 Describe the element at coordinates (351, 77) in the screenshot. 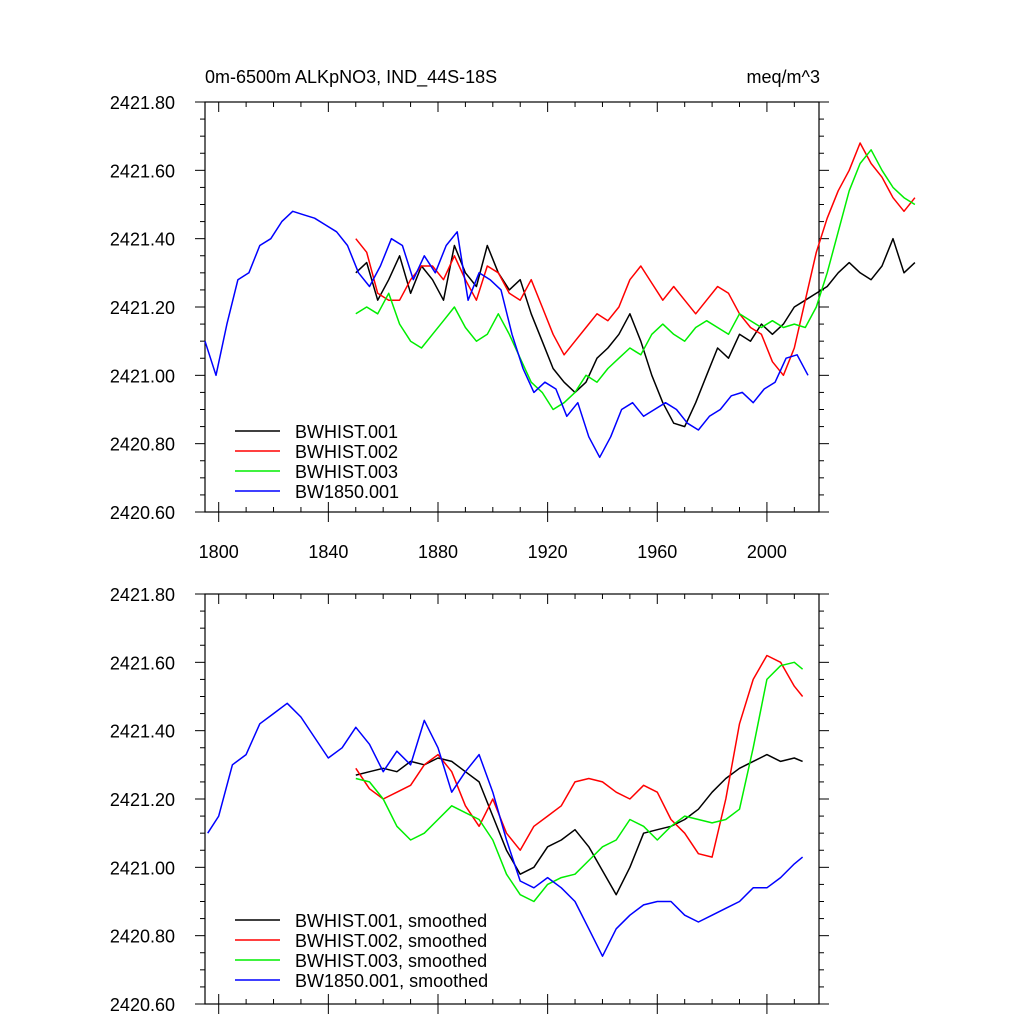

I see `chart-title-left: 0m-6500m ALKpNO3, IND_44S-18S` at that location.